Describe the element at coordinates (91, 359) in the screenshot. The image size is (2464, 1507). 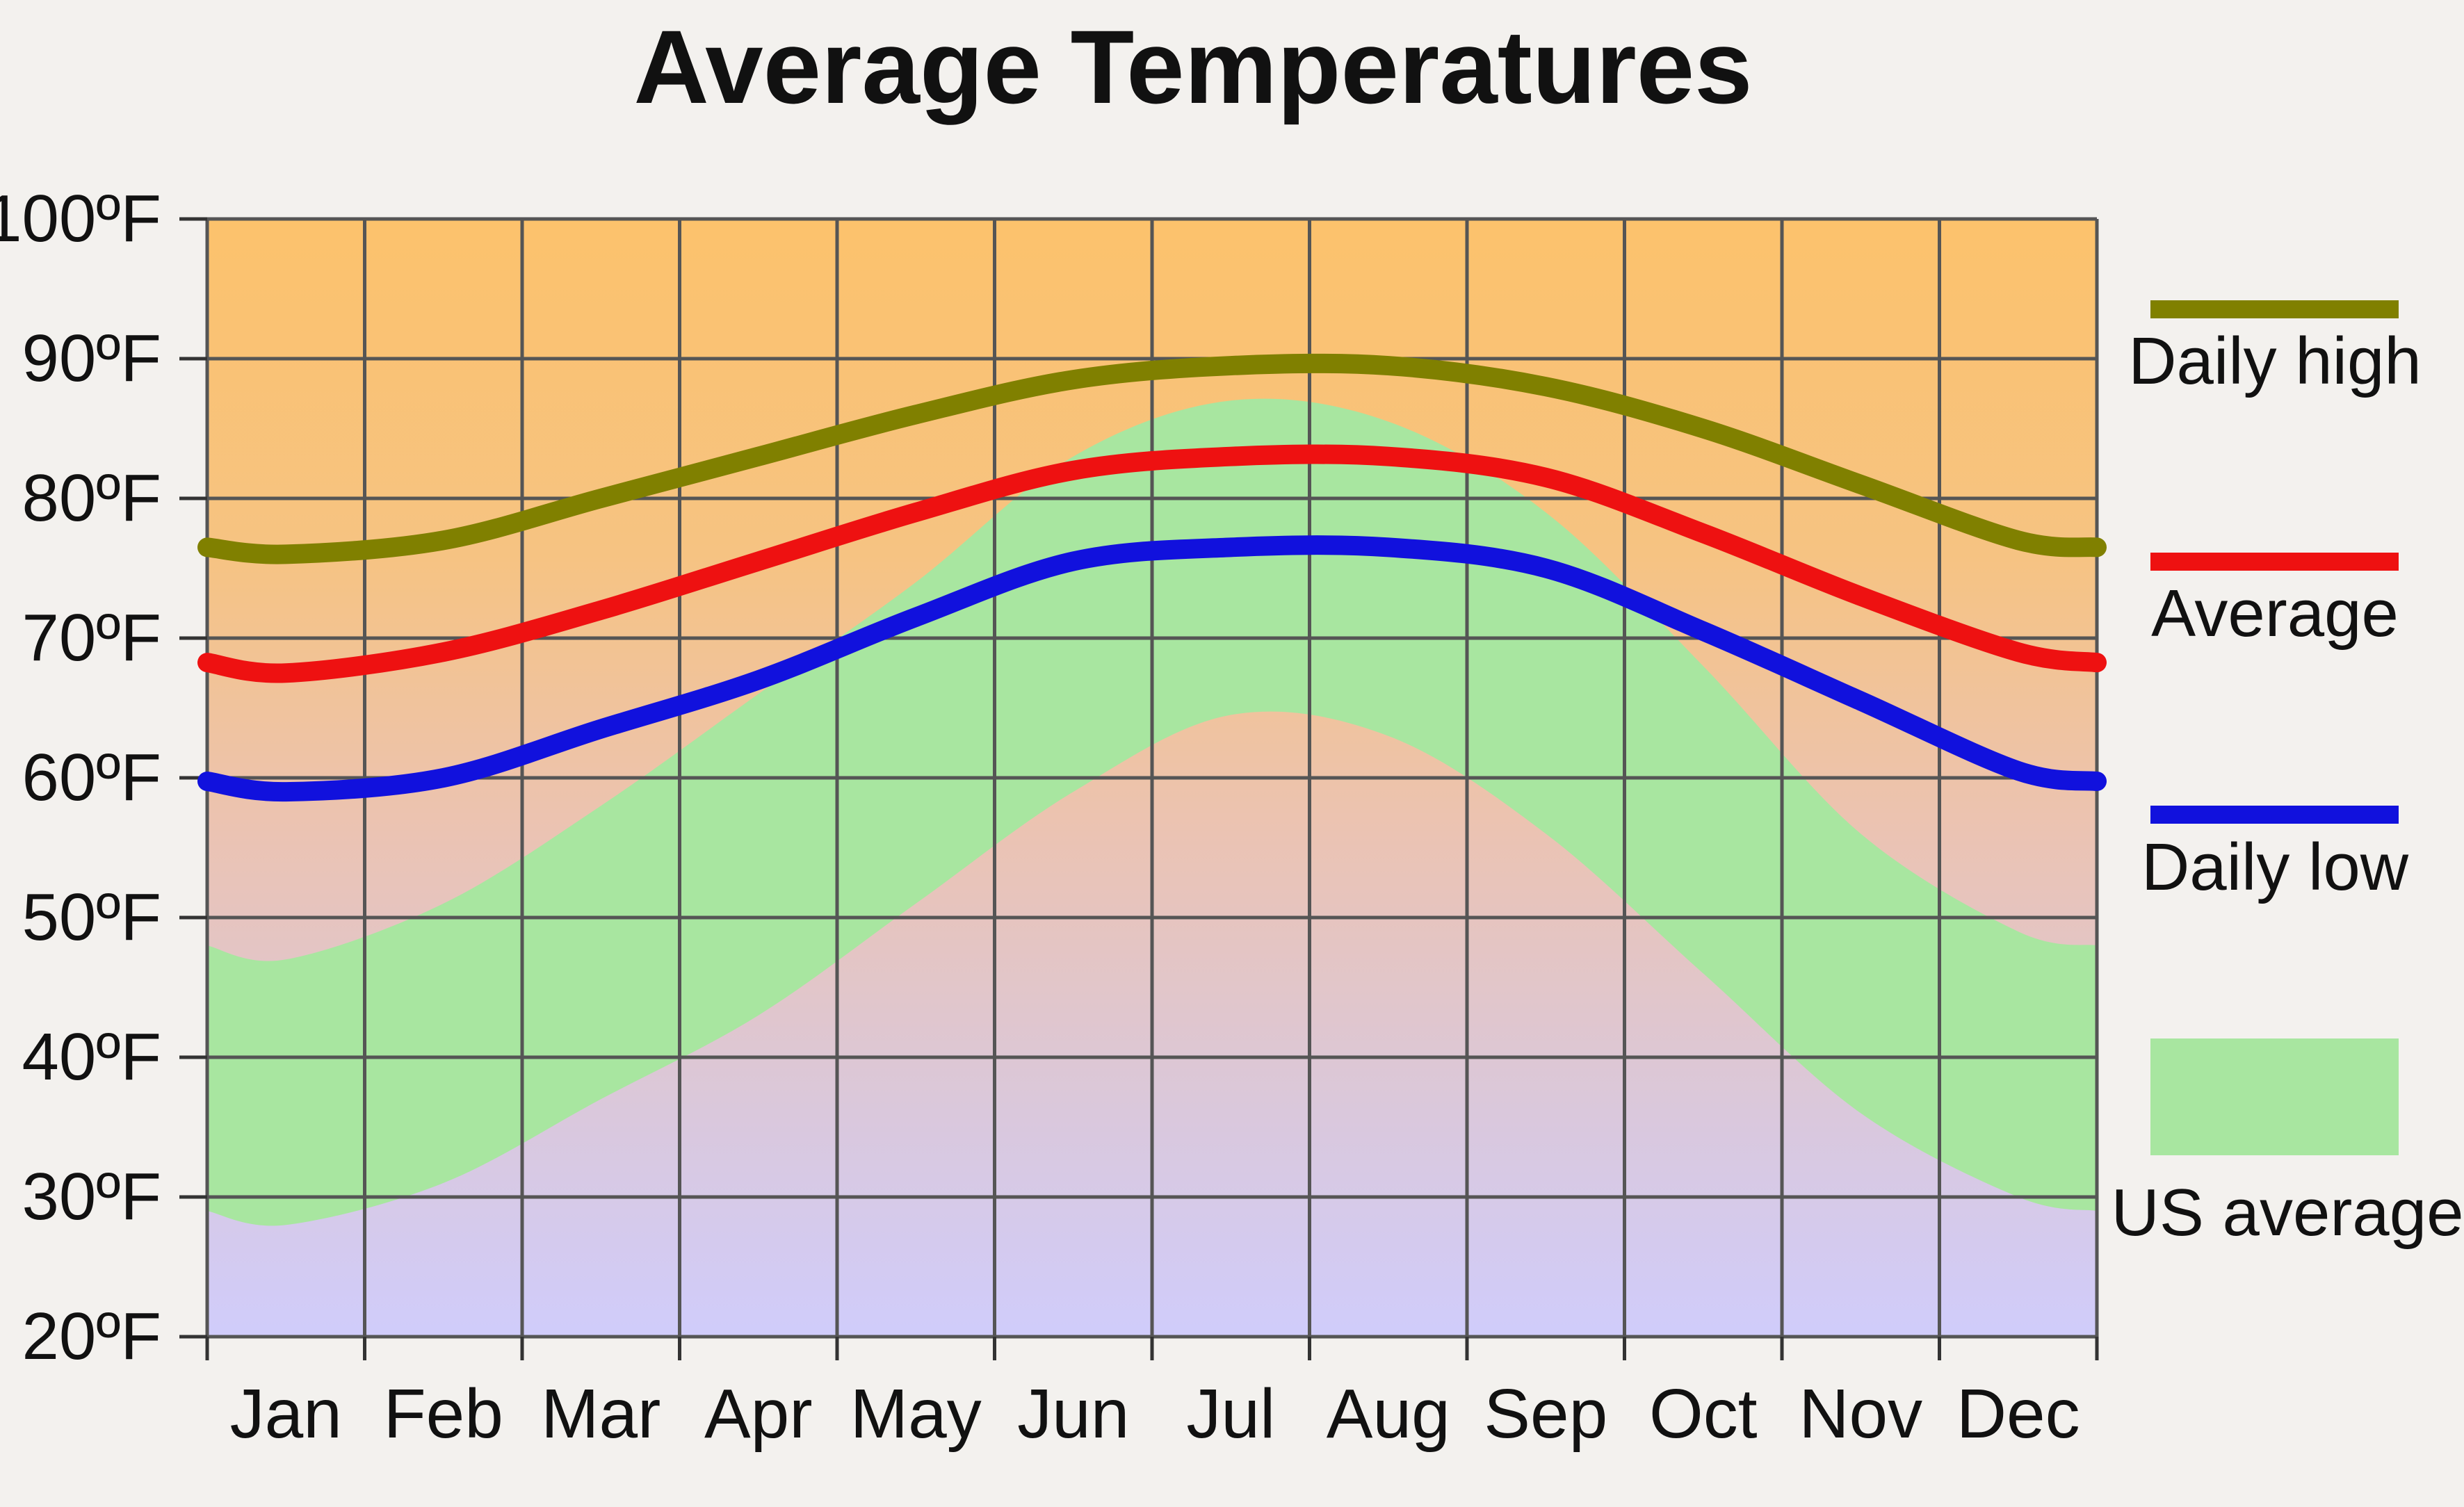
I see `y-tick-label: 90ºF` at that location.